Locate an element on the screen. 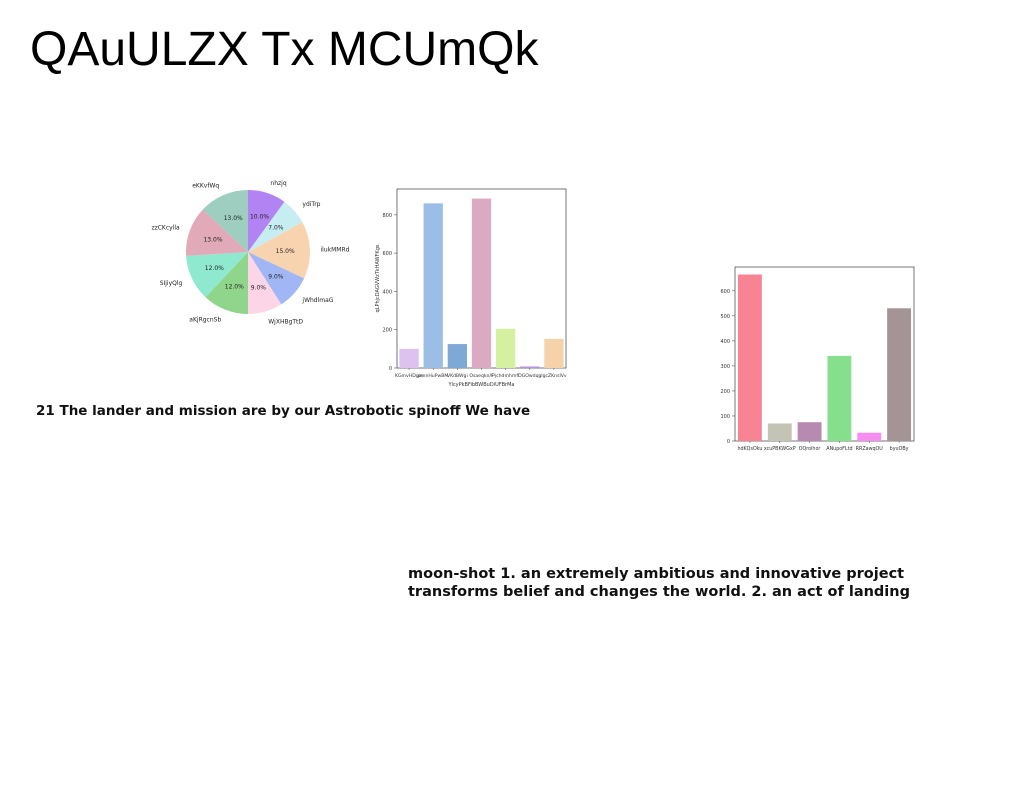  pie-category-label: jWhdlmaG is located at coordinates (317, 300).